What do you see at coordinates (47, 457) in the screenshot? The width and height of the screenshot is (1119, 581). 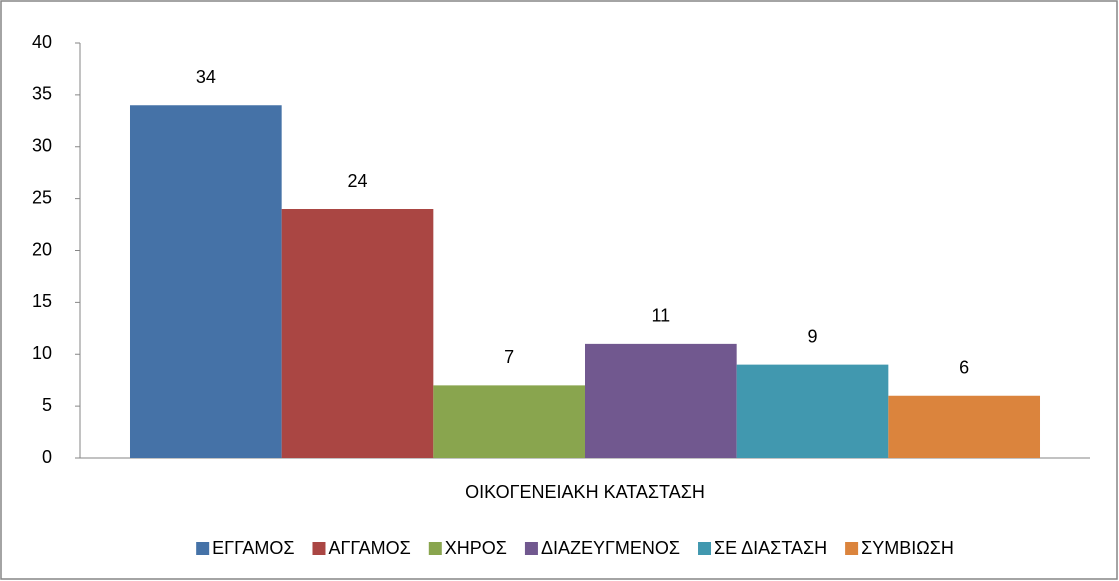 I see `y-tick-label: 0` at bounding box center [47, 457].